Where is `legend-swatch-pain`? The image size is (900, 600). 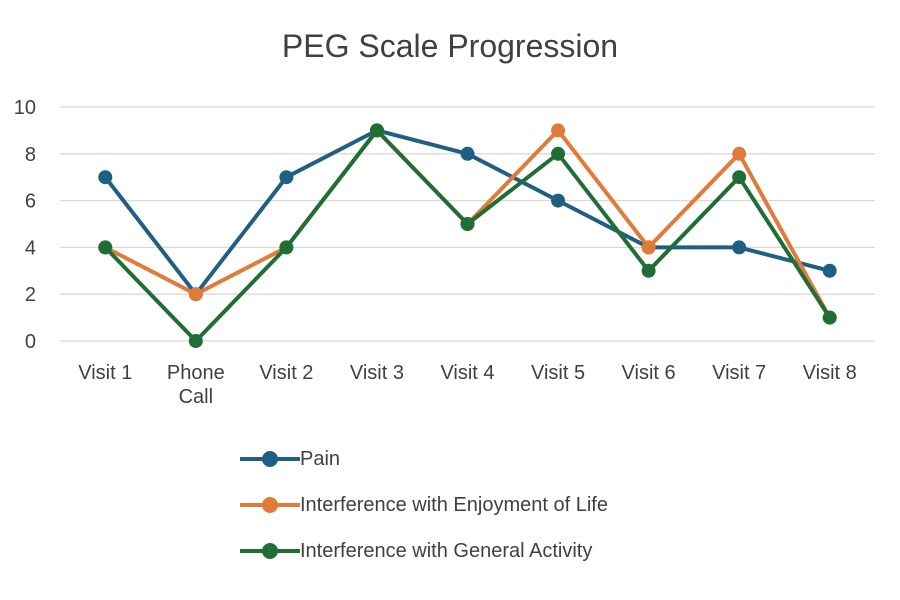 legend-swatch-pain is located at coordinates (270, 459).